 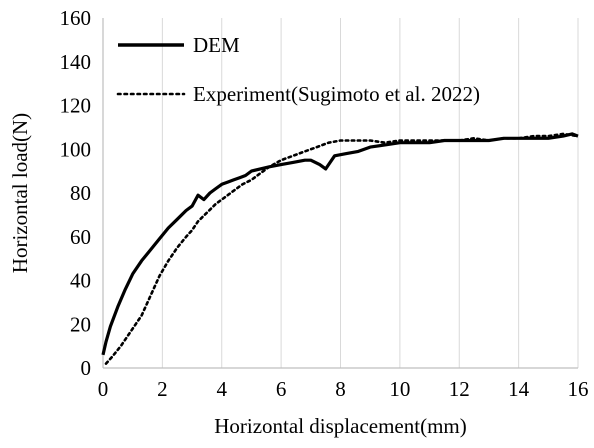 I want to click on x-tick-label: 12, so click(x=459, y=389).